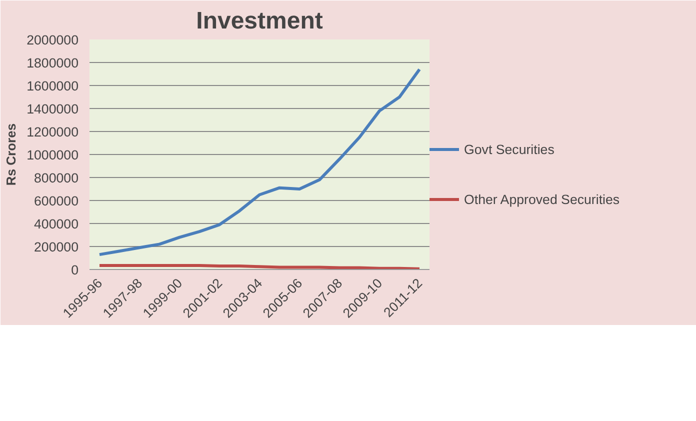  What do you see at coordinates (509, 149) in the screenshot?
I see `legend-label: Govt Securities` at bounding box center [509, 149].